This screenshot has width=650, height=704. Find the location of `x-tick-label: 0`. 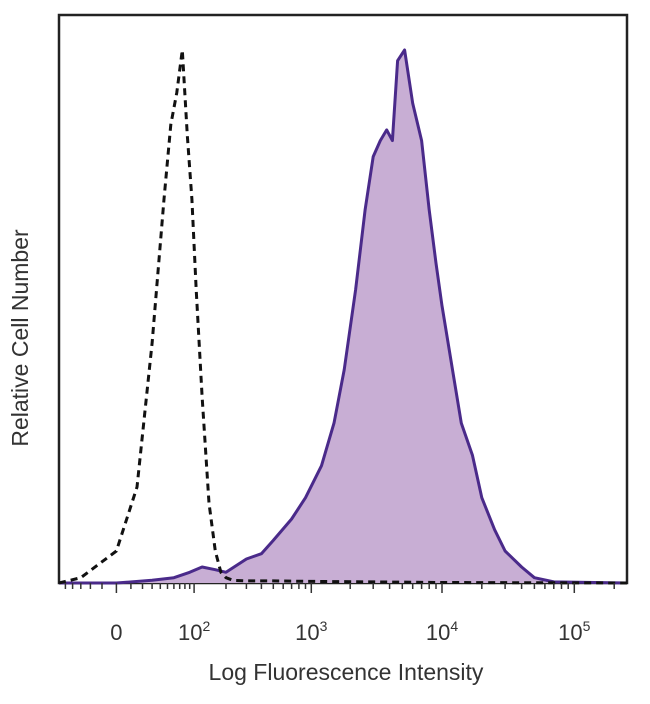

x-tick-label: 0 is located at coordinates (116, 632).